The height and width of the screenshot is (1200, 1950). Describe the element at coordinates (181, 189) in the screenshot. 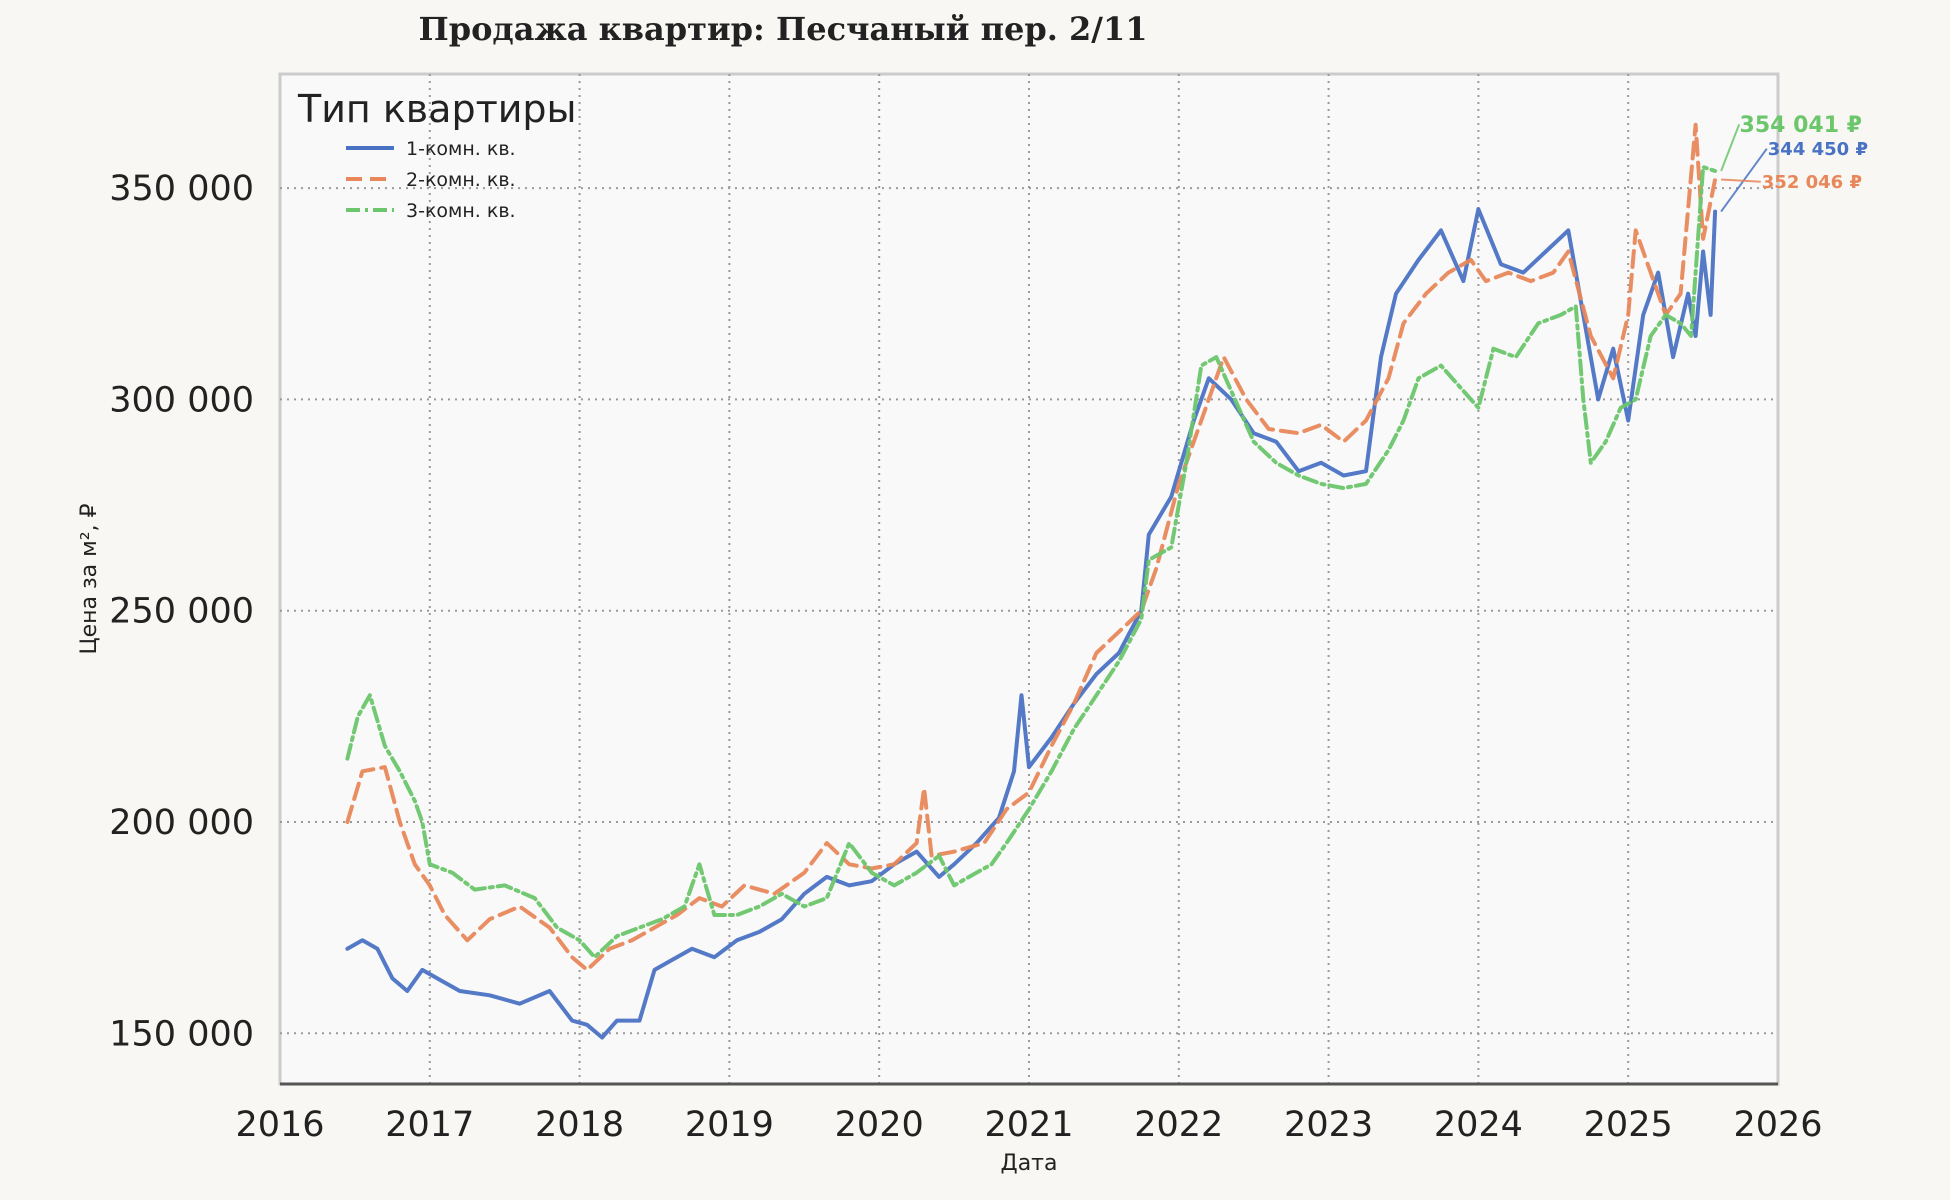

I see `y-tick-label: 350 000` at that location.